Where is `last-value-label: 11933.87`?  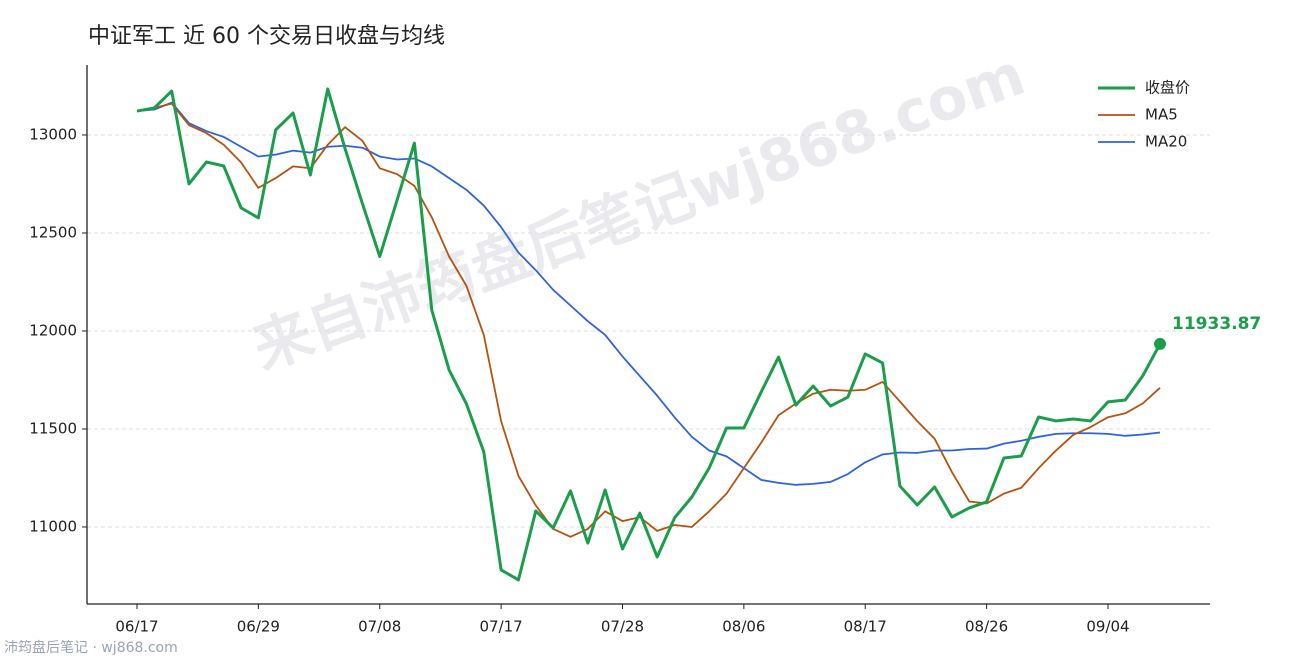 last-value-label: 11933.87 is located at coordinates (1216, 324).